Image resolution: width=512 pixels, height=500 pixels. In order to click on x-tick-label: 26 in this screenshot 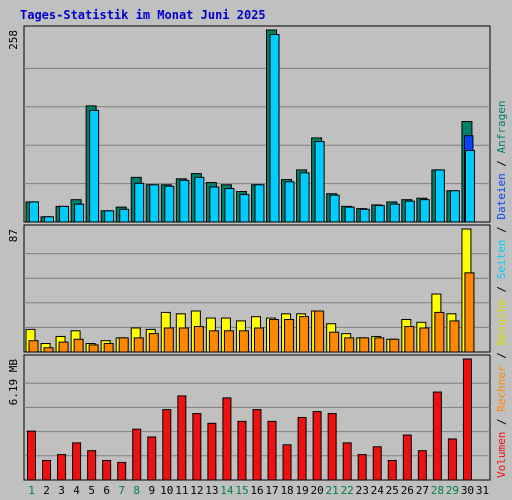, I will do `click(407, 490)`.